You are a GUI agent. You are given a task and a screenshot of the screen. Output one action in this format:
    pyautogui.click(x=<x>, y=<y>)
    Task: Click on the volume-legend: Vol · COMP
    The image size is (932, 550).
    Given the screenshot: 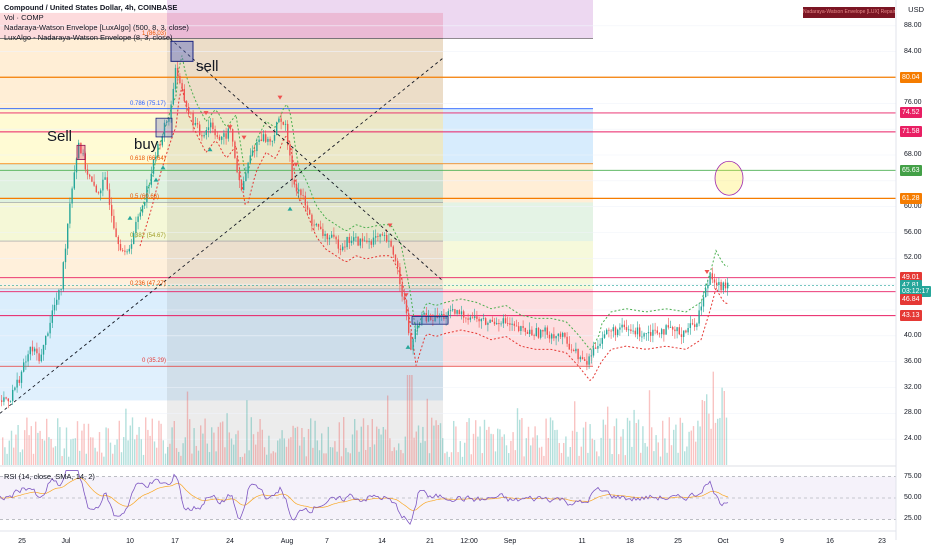 What is the action you would take?
    pyautogui.click(x=24, y=17)
    